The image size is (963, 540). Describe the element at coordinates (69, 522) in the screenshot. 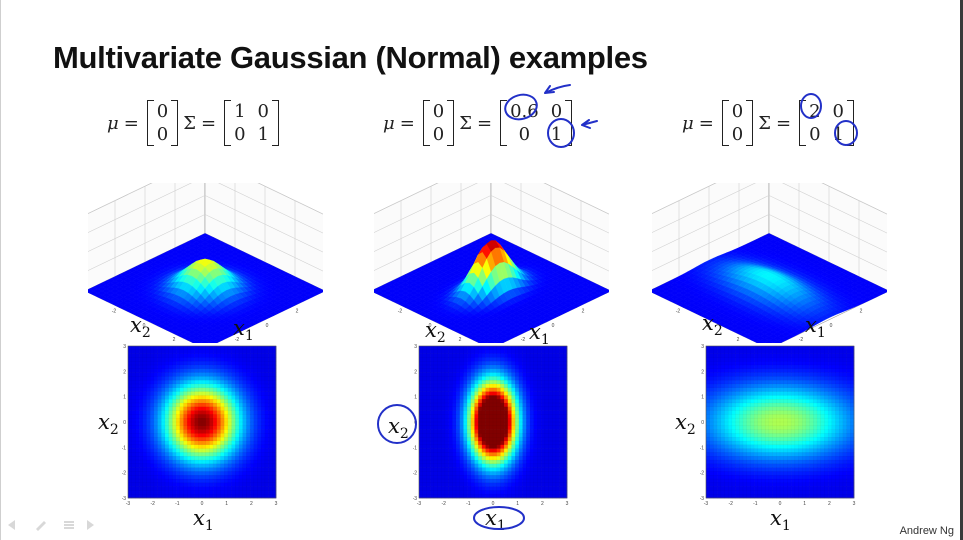

I see `menu-icon` at that location.